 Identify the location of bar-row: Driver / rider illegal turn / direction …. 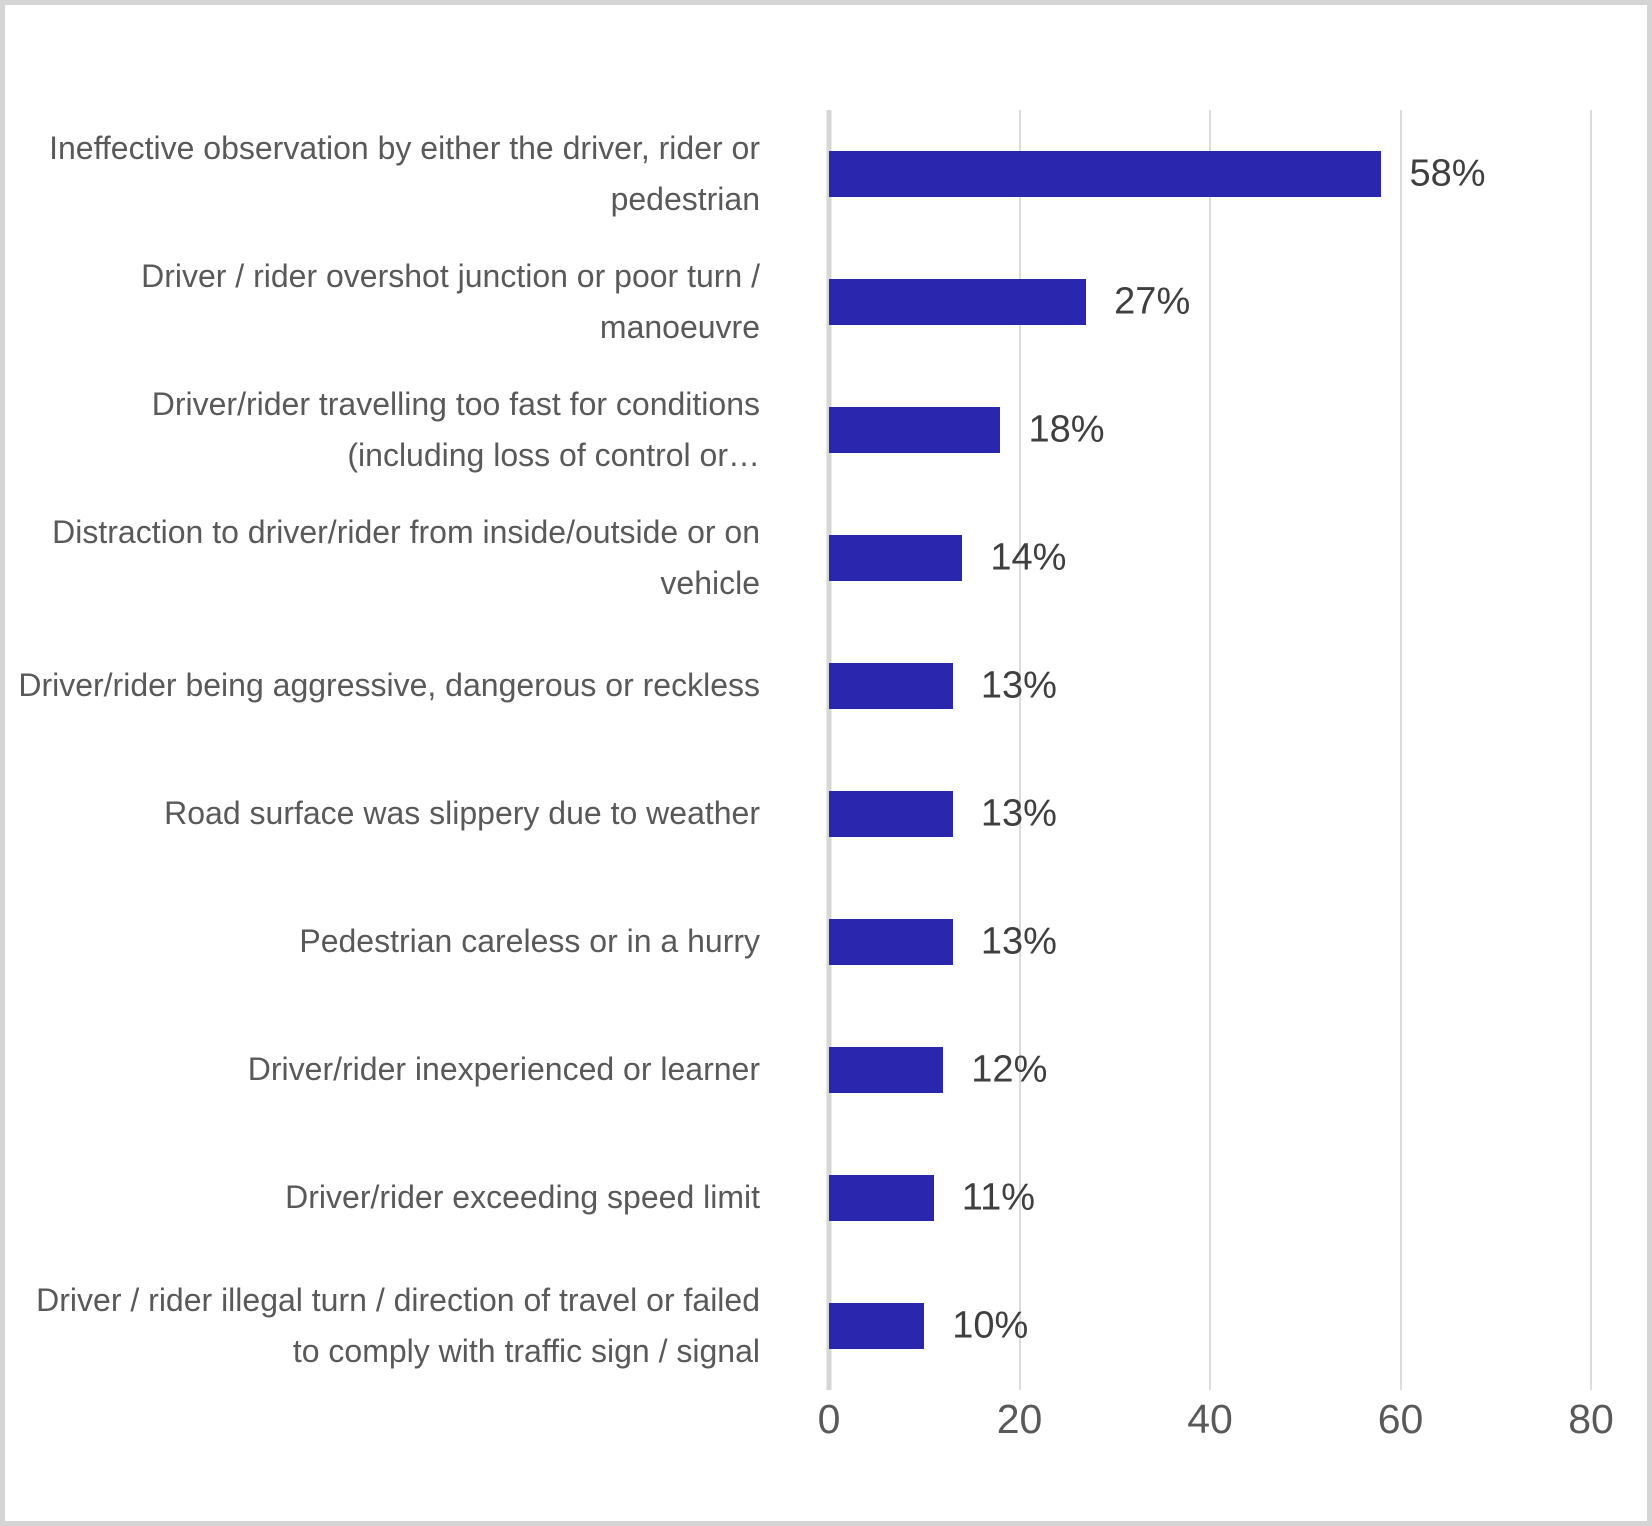
(828, 1326).